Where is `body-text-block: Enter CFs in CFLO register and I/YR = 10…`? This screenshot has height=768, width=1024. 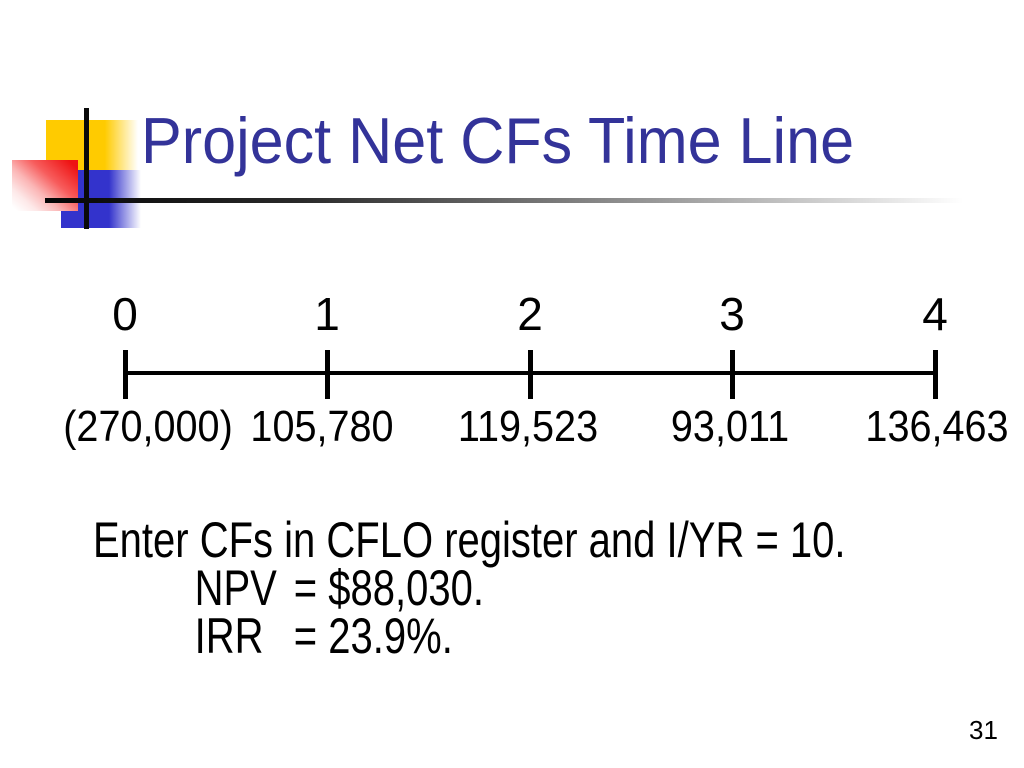
body-text-block: Enter CFs in CFLO register and I/YR = 10… is located at coordinates (469, 588).